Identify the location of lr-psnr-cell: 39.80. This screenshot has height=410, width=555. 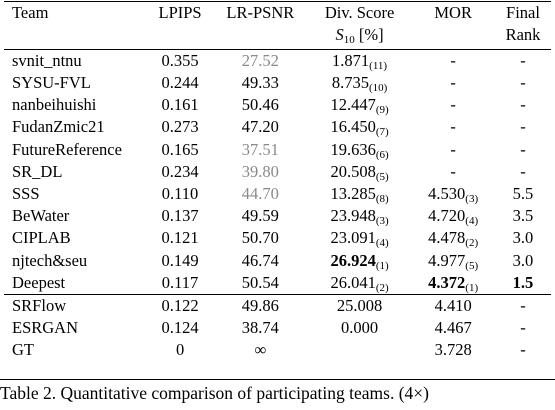
(260, 172).